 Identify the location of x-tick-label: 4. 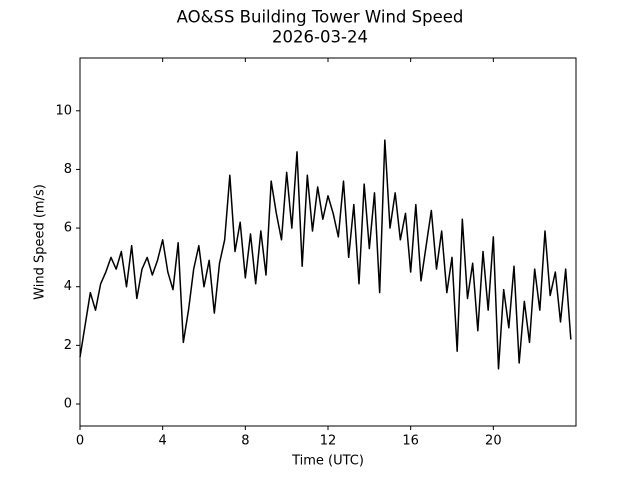
(163, 441).